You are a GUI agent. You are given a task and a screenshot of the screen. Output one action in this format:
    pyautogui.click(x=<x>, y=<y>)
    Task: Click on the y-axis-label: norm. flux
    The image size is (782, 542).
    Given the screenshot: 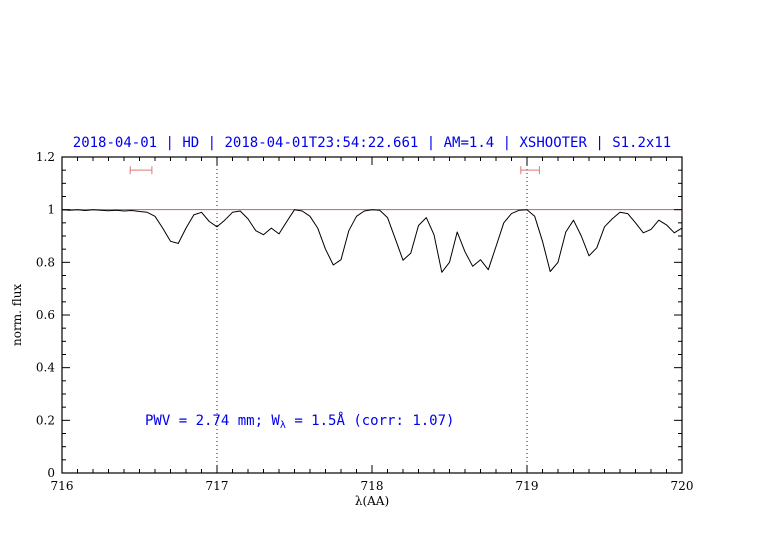 What is the action you would take?
    pyautogui.click(x=17, y=315)
    